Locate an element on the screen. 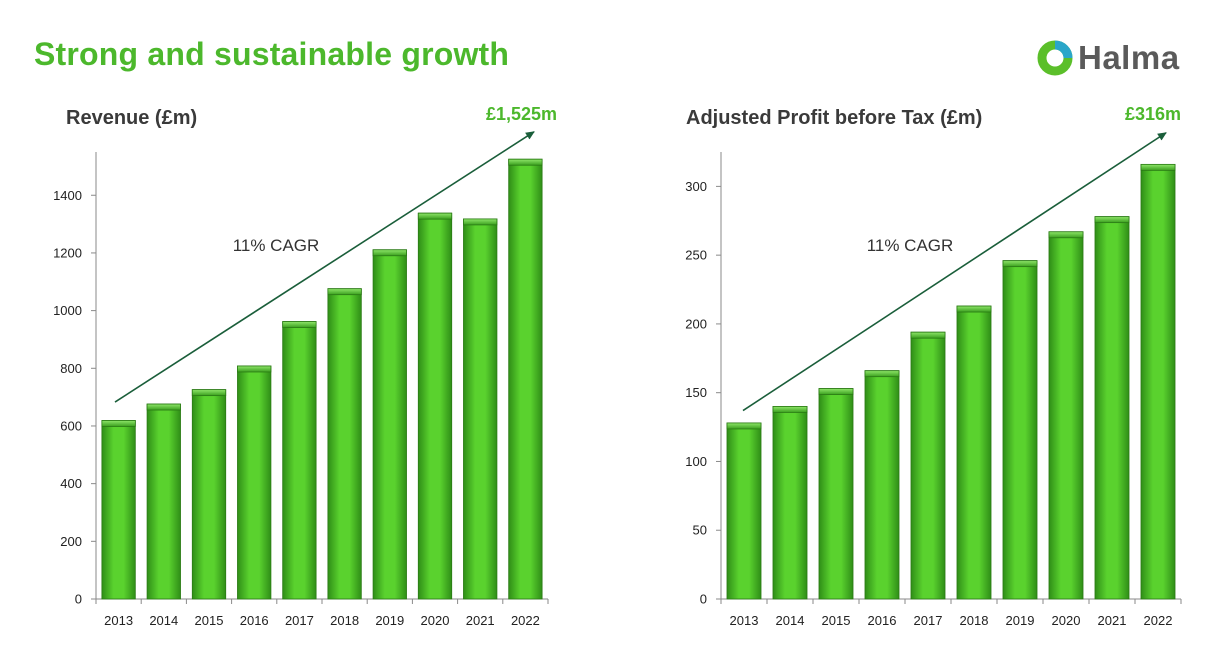 Image resolution: width=1225 pixels, height=652 pixels. profit-x-tick-label: 2014 is located at coordinates (790, 620).